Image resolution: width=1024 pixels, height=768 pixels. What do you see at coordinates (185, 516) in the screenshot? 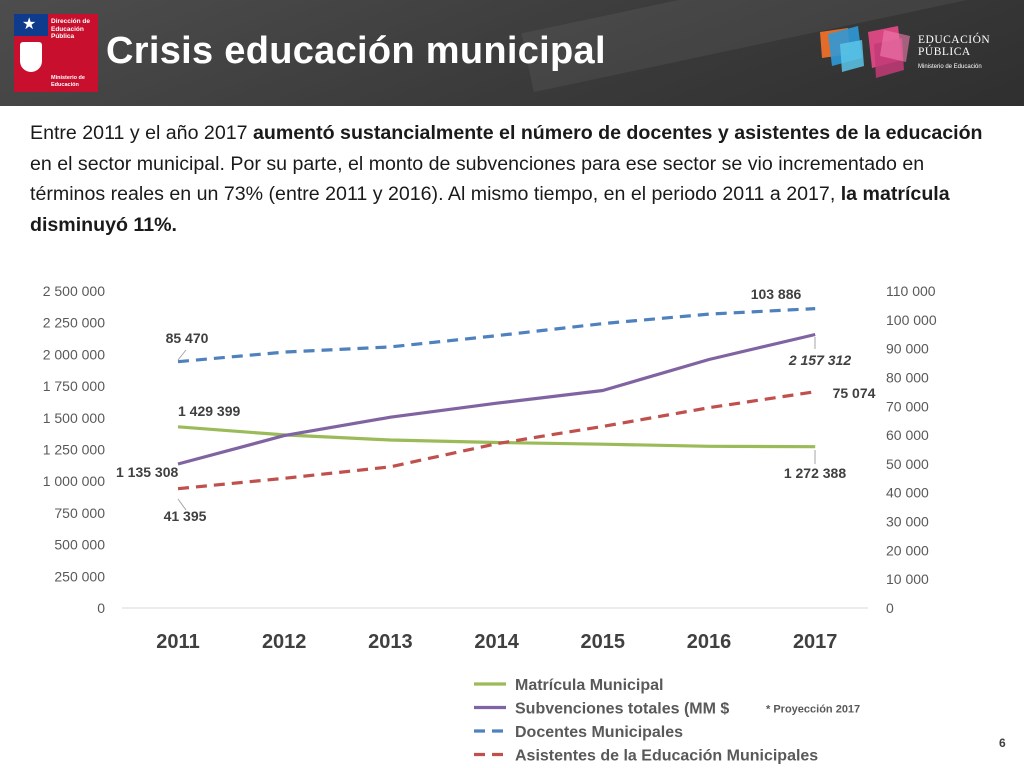
I see `data-label: 41 395` at bounding box center [185, 516].